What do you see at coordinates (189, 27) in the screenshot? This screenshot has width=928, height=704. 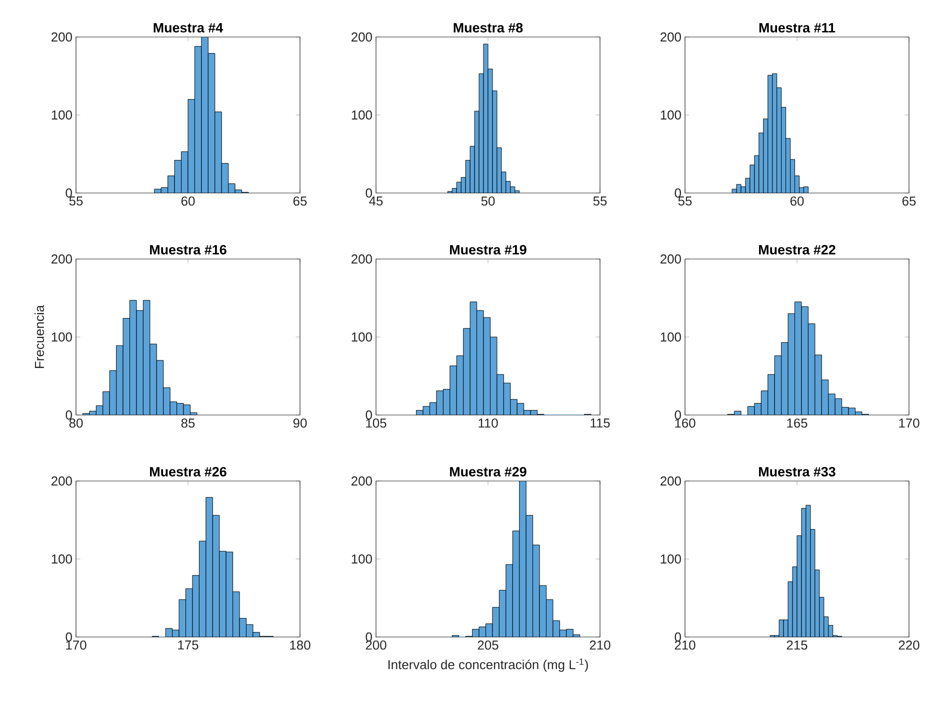 I see `chart-title: Muestra #4` at bounding box center [189, 27].